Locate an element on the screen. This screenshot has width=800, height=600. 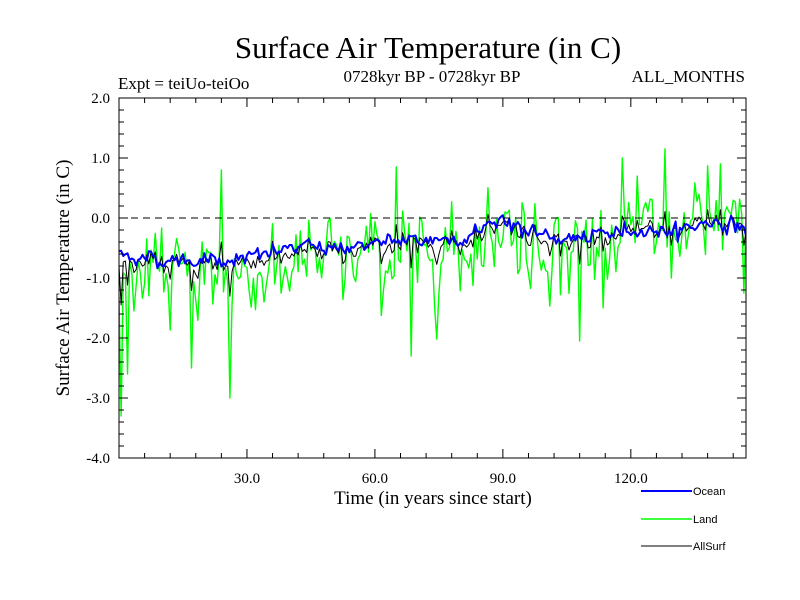
series-line-ocean is located at coordinates (432, 242).